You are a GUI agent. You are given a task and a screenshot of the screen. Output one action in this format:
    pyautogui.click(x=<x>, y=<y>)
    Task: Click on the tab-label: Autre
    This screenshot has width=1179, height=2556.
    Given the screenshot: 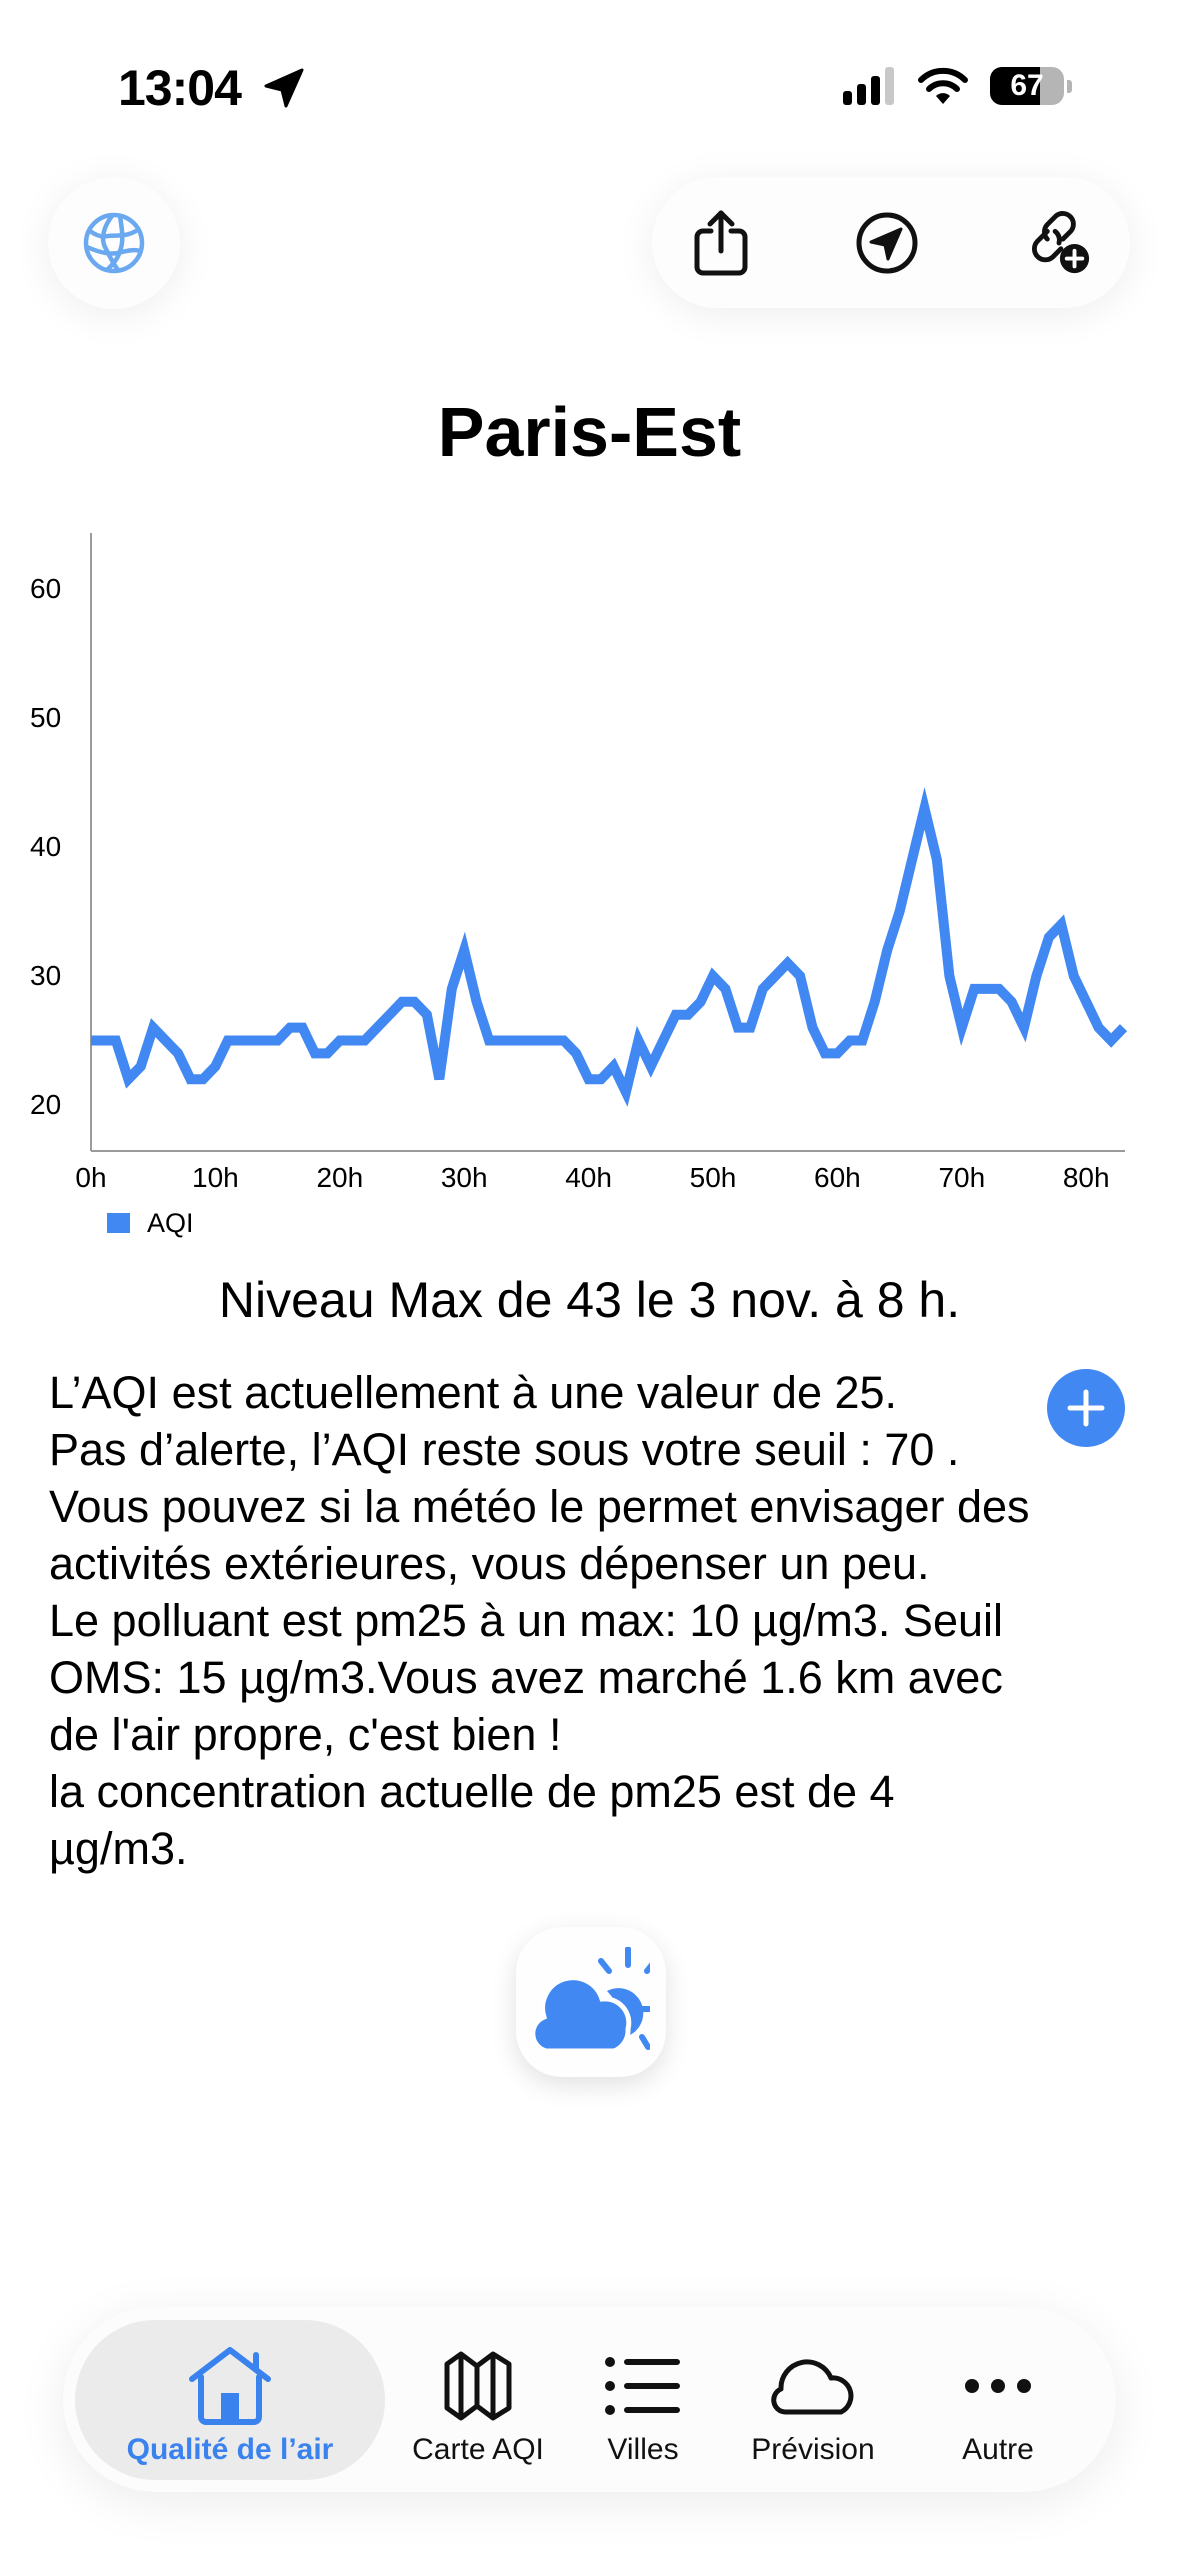 What is the action you would take?
    pyautogui.click(x=998, y=2449)
    